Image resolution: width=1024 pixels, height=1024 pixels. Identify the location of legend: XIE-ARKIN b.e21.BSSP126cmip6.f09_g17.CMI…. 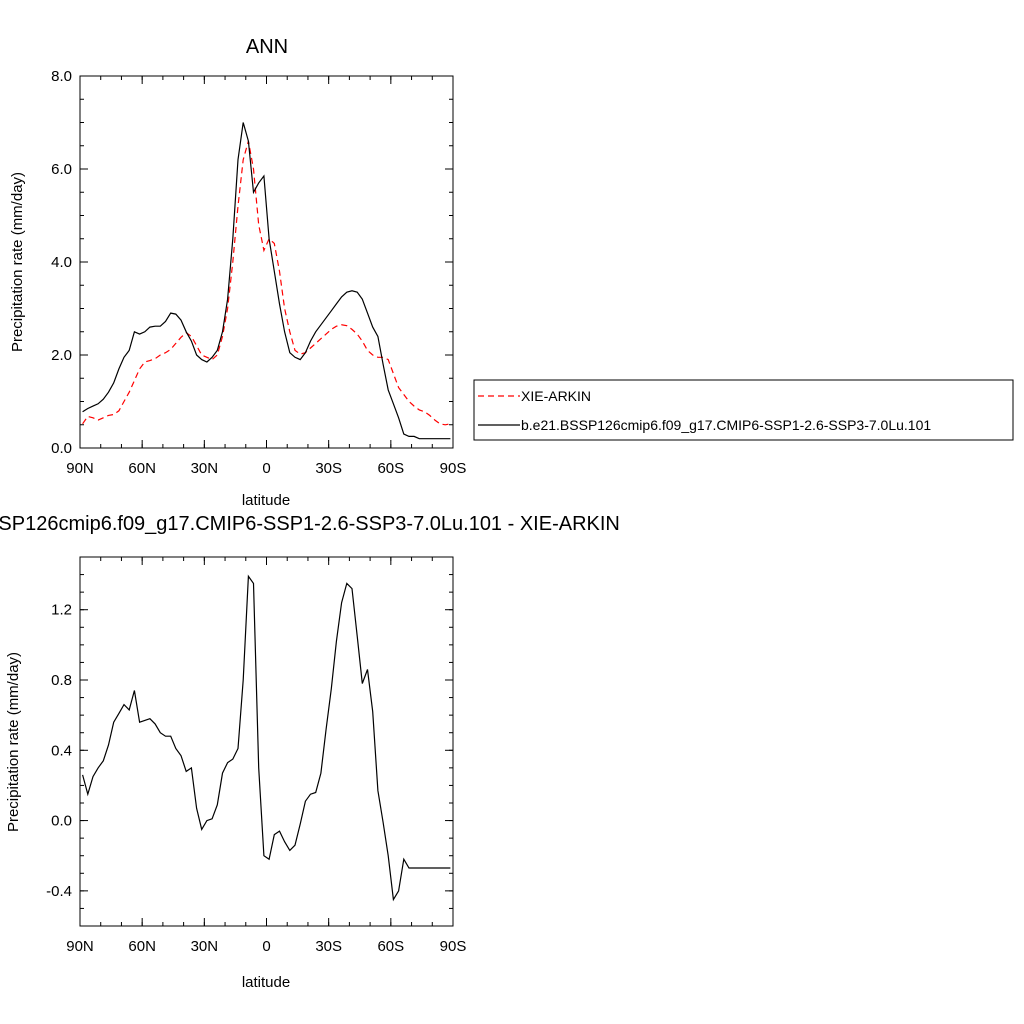
(743, 410).